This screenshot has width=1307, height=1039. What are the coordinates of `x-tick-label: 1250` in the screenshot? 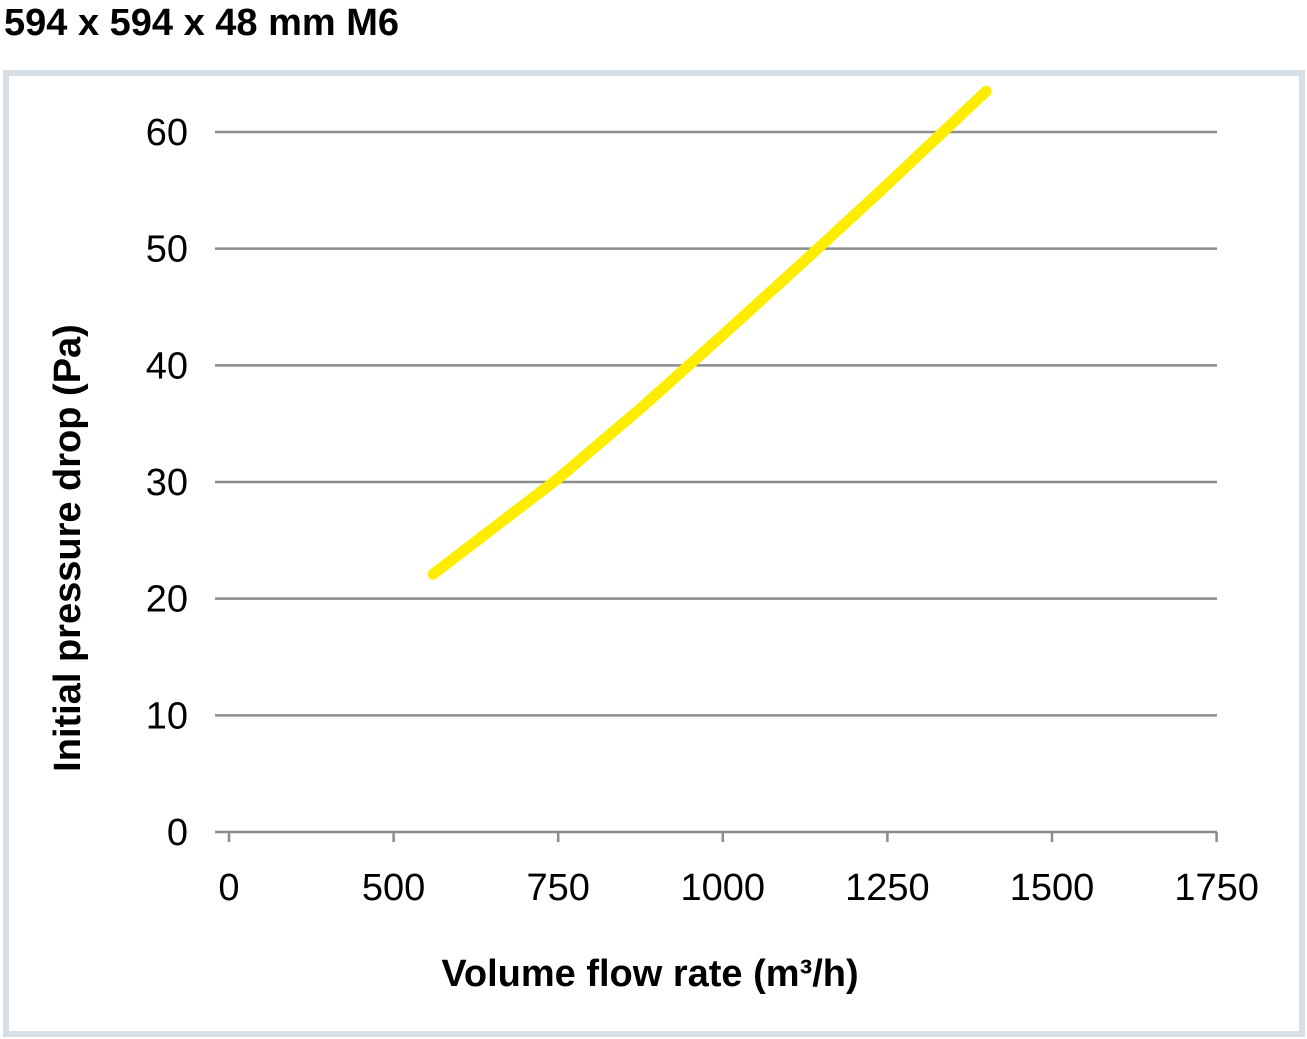 It's located at (887, 888).